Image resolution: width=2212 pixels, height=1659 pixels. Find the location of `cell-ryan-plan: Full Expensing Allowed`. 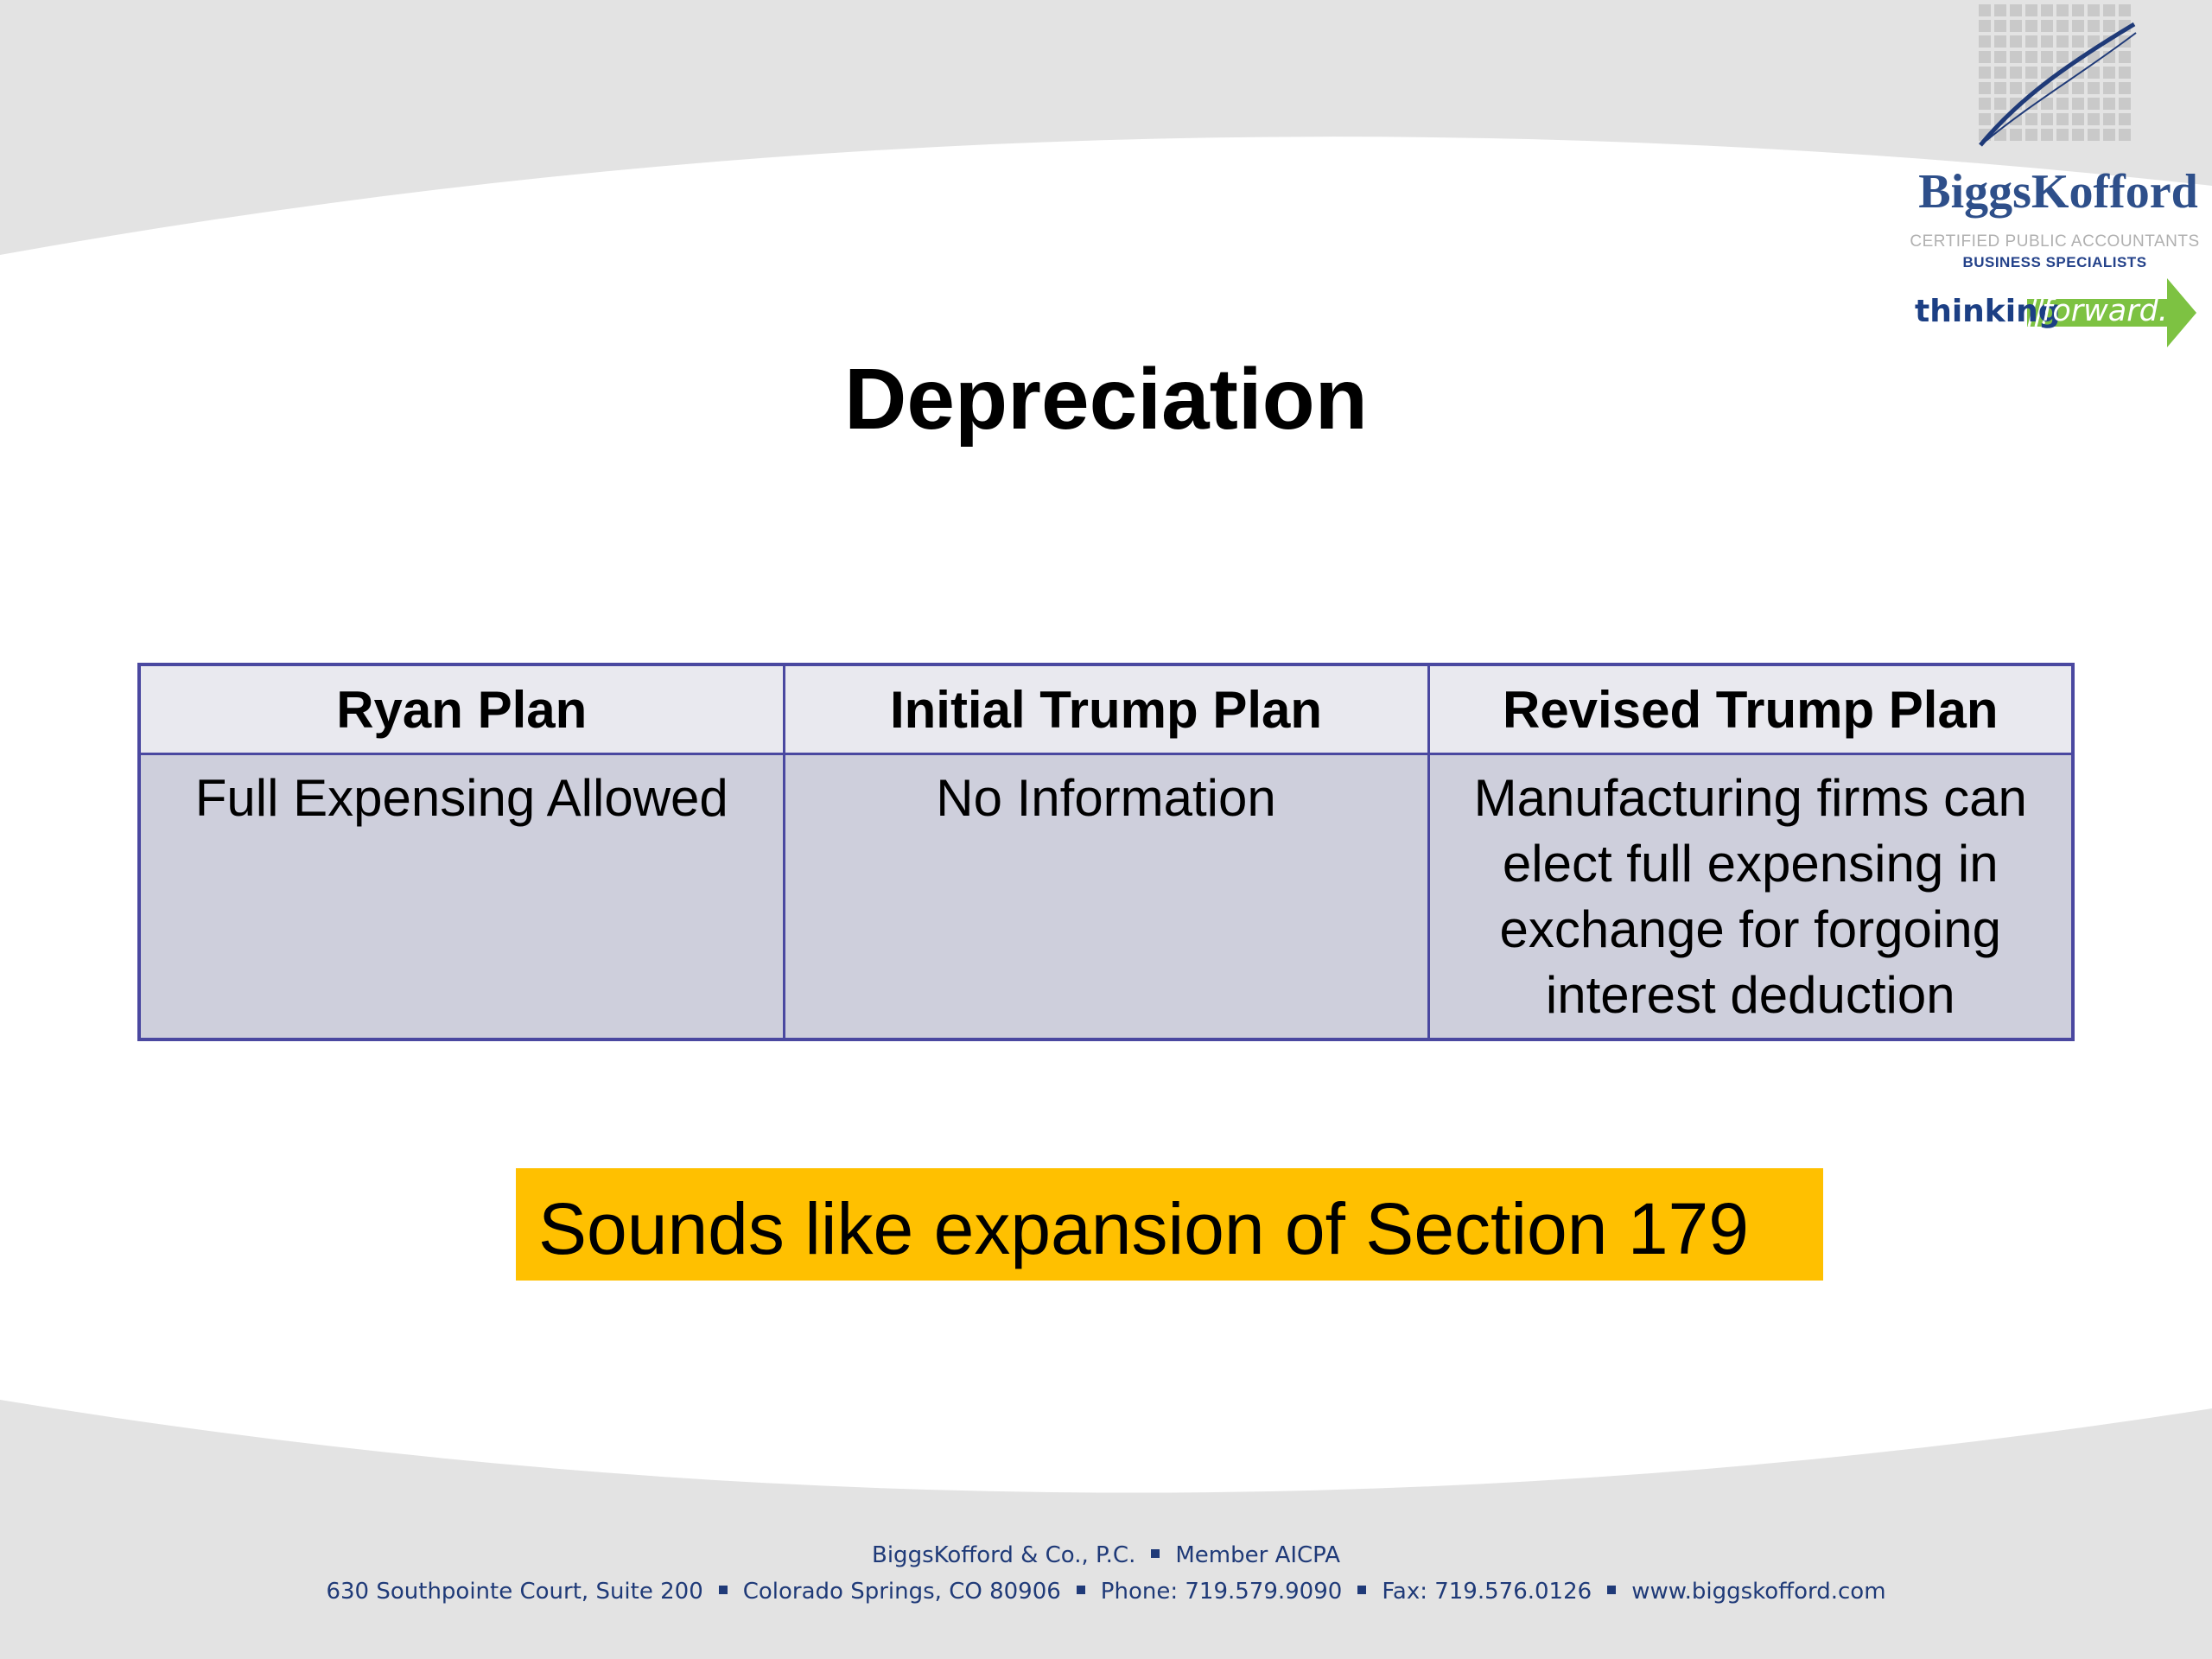

cell-ryan-plan: Full Expensing Allowed is located at coordinates (461, 897).